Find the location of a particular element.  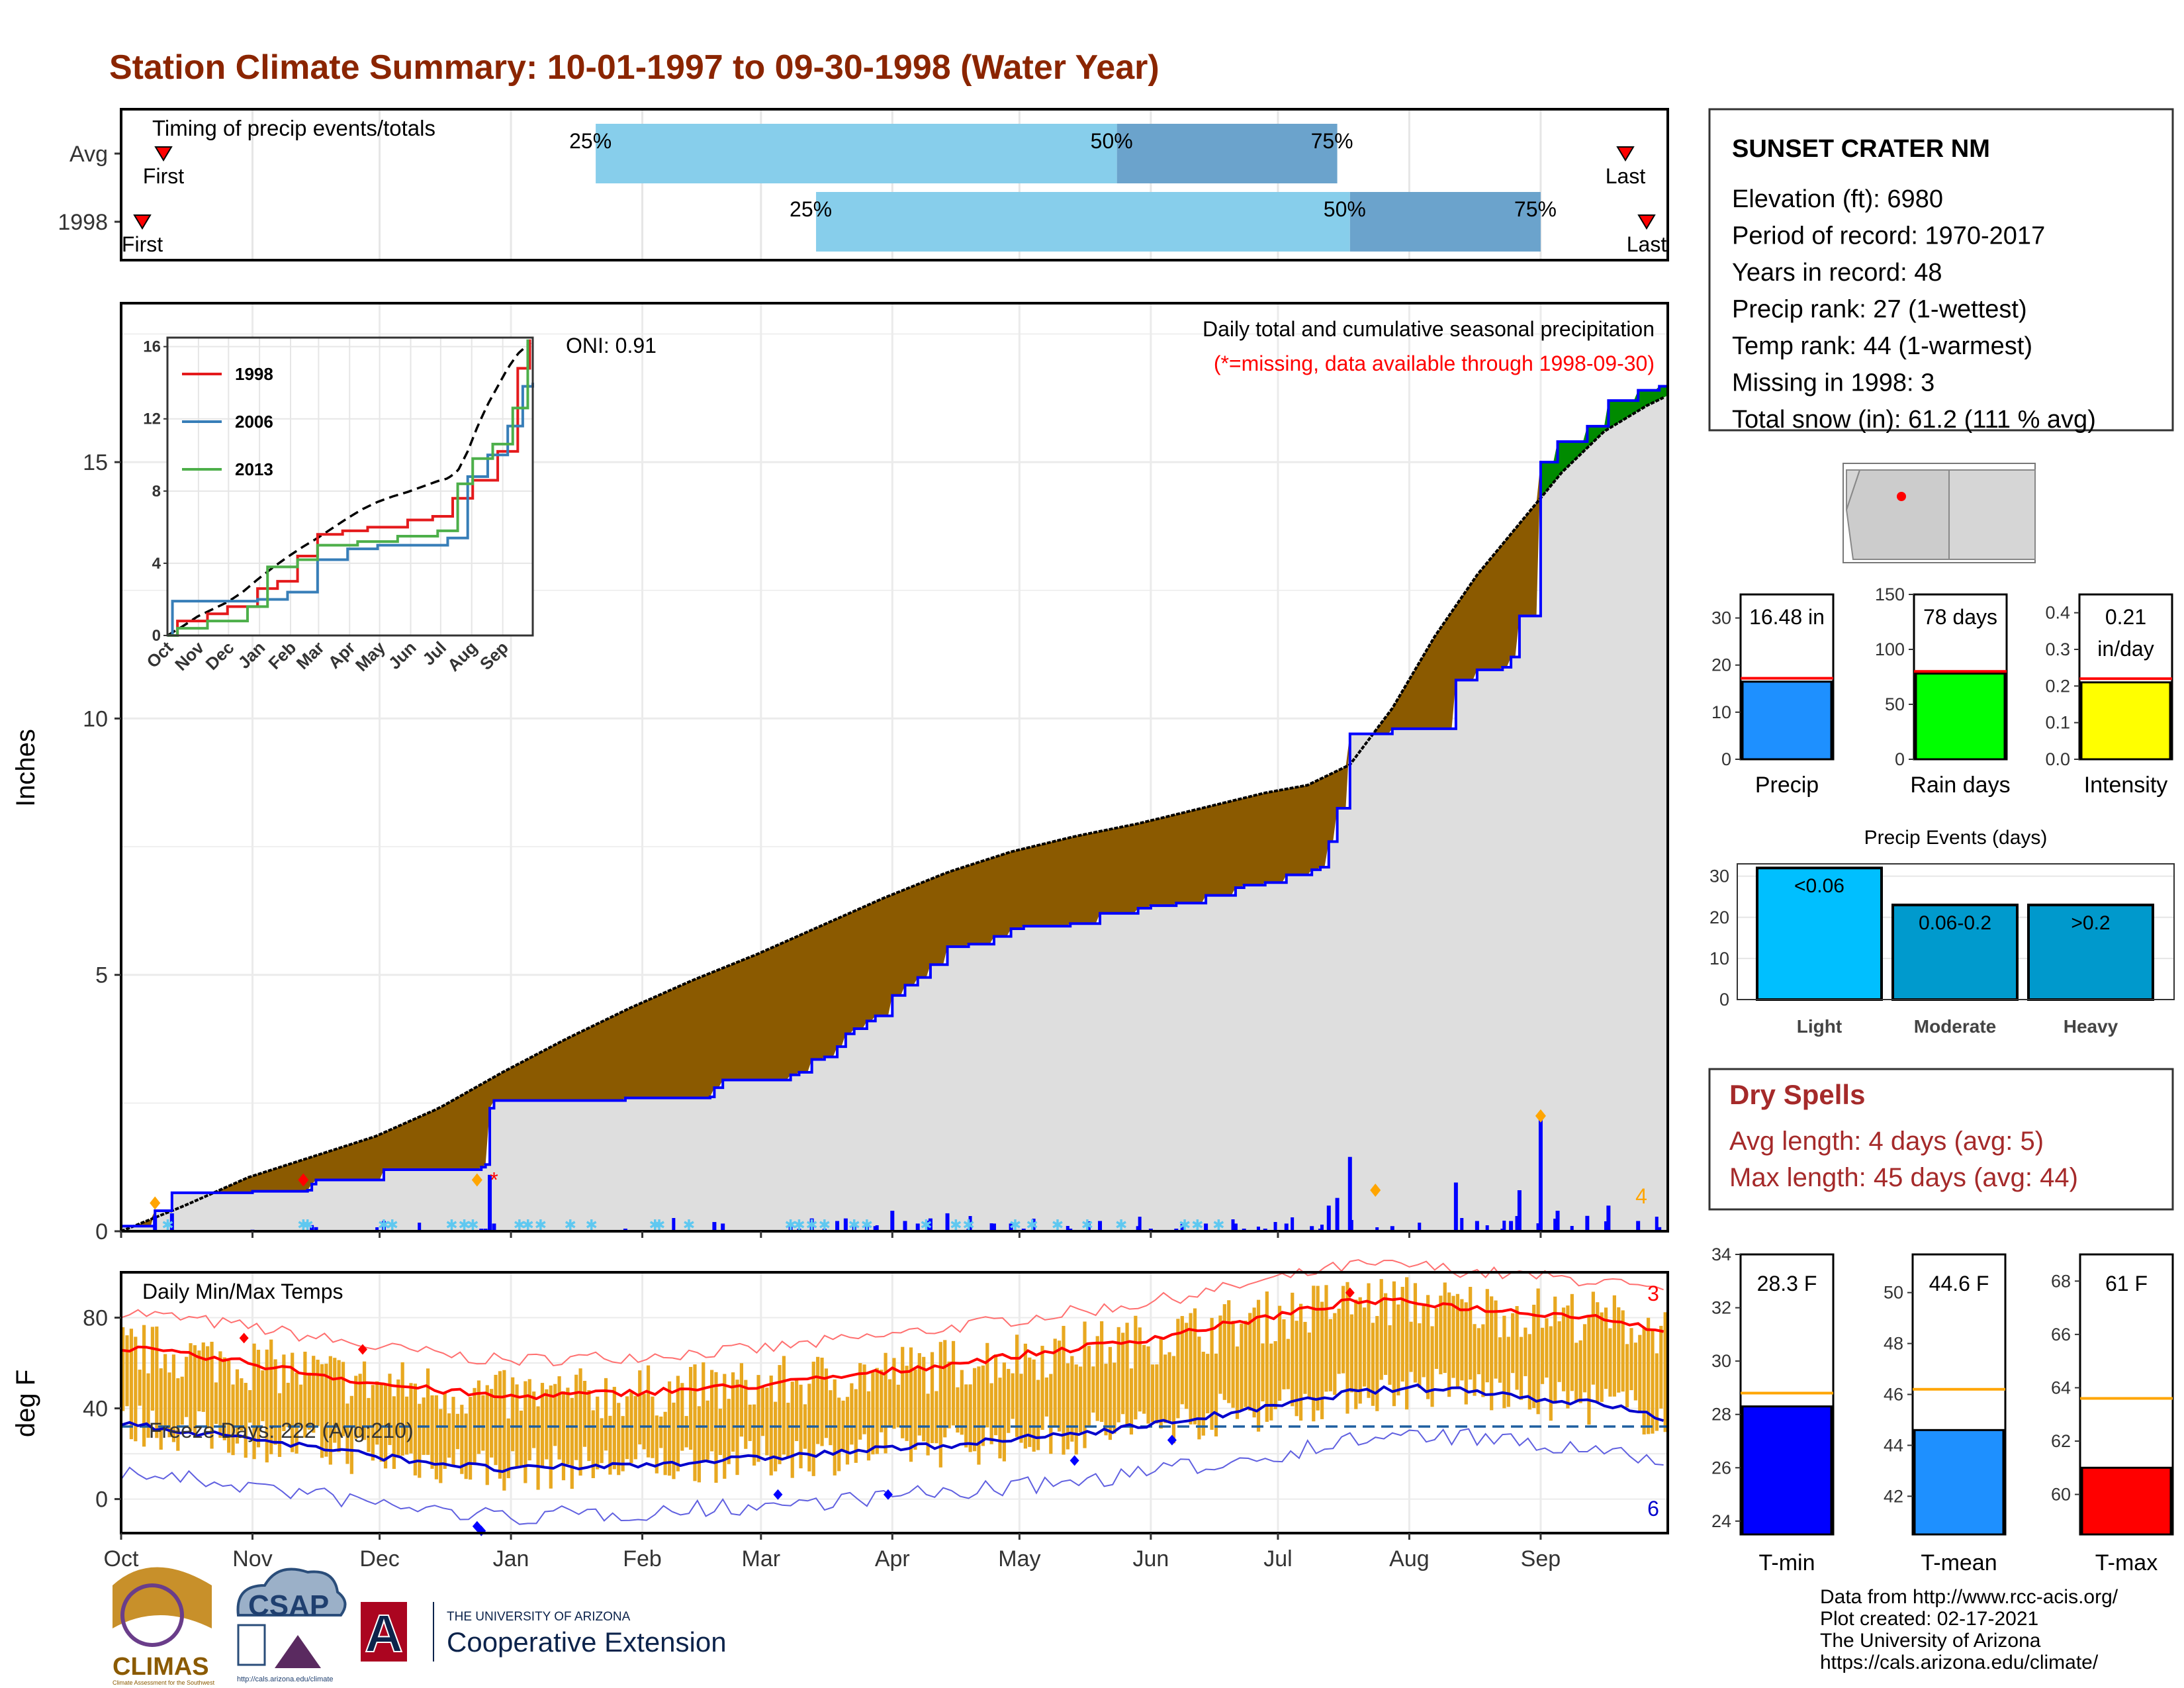

last-label: Last is located at coordinates (1647, 244).